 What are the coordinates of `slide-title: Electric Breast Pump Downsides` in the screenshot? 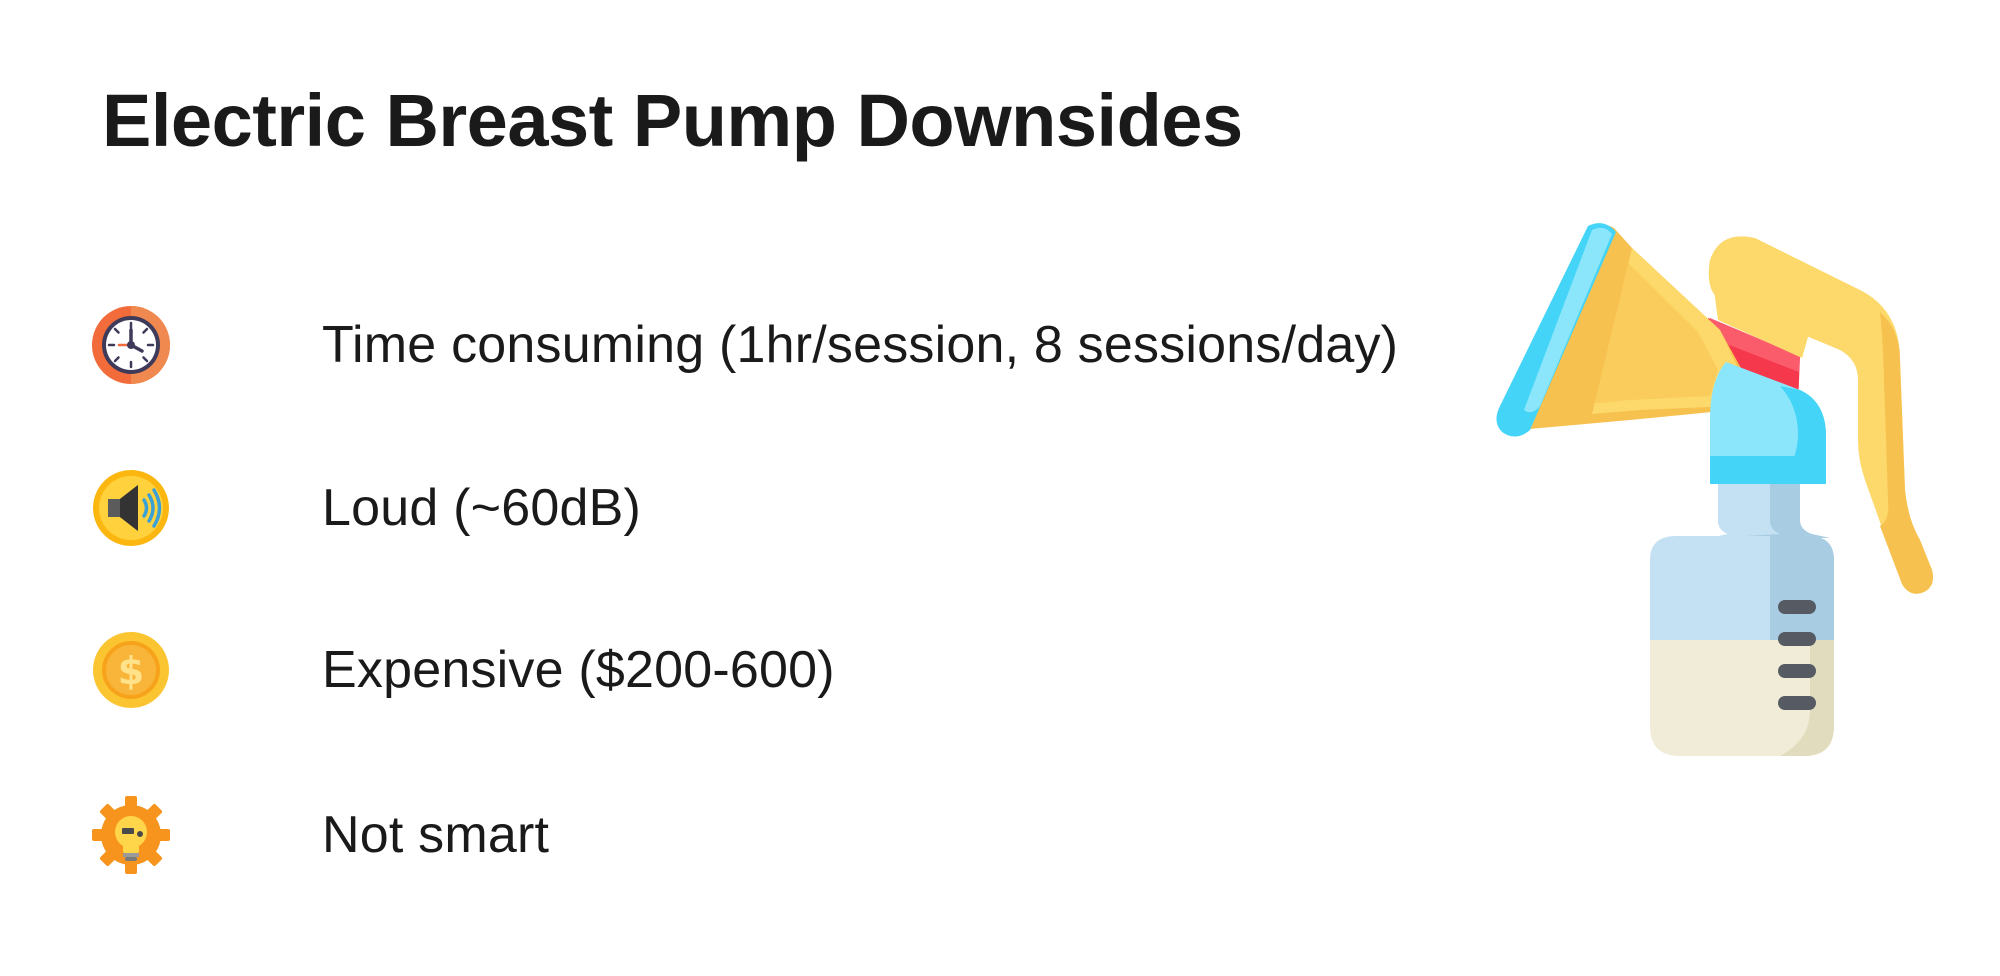 It's located at (672, 120).